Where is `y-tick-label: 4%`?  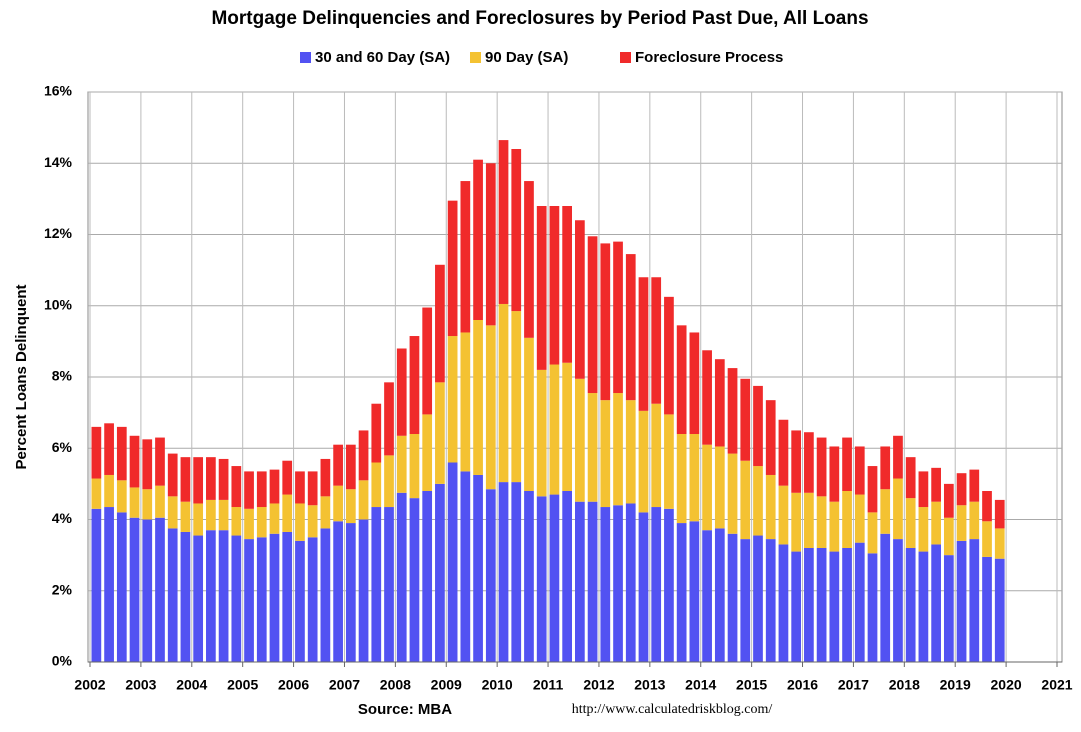 y-tick-label: 4% is located at coordinates (62, 518).